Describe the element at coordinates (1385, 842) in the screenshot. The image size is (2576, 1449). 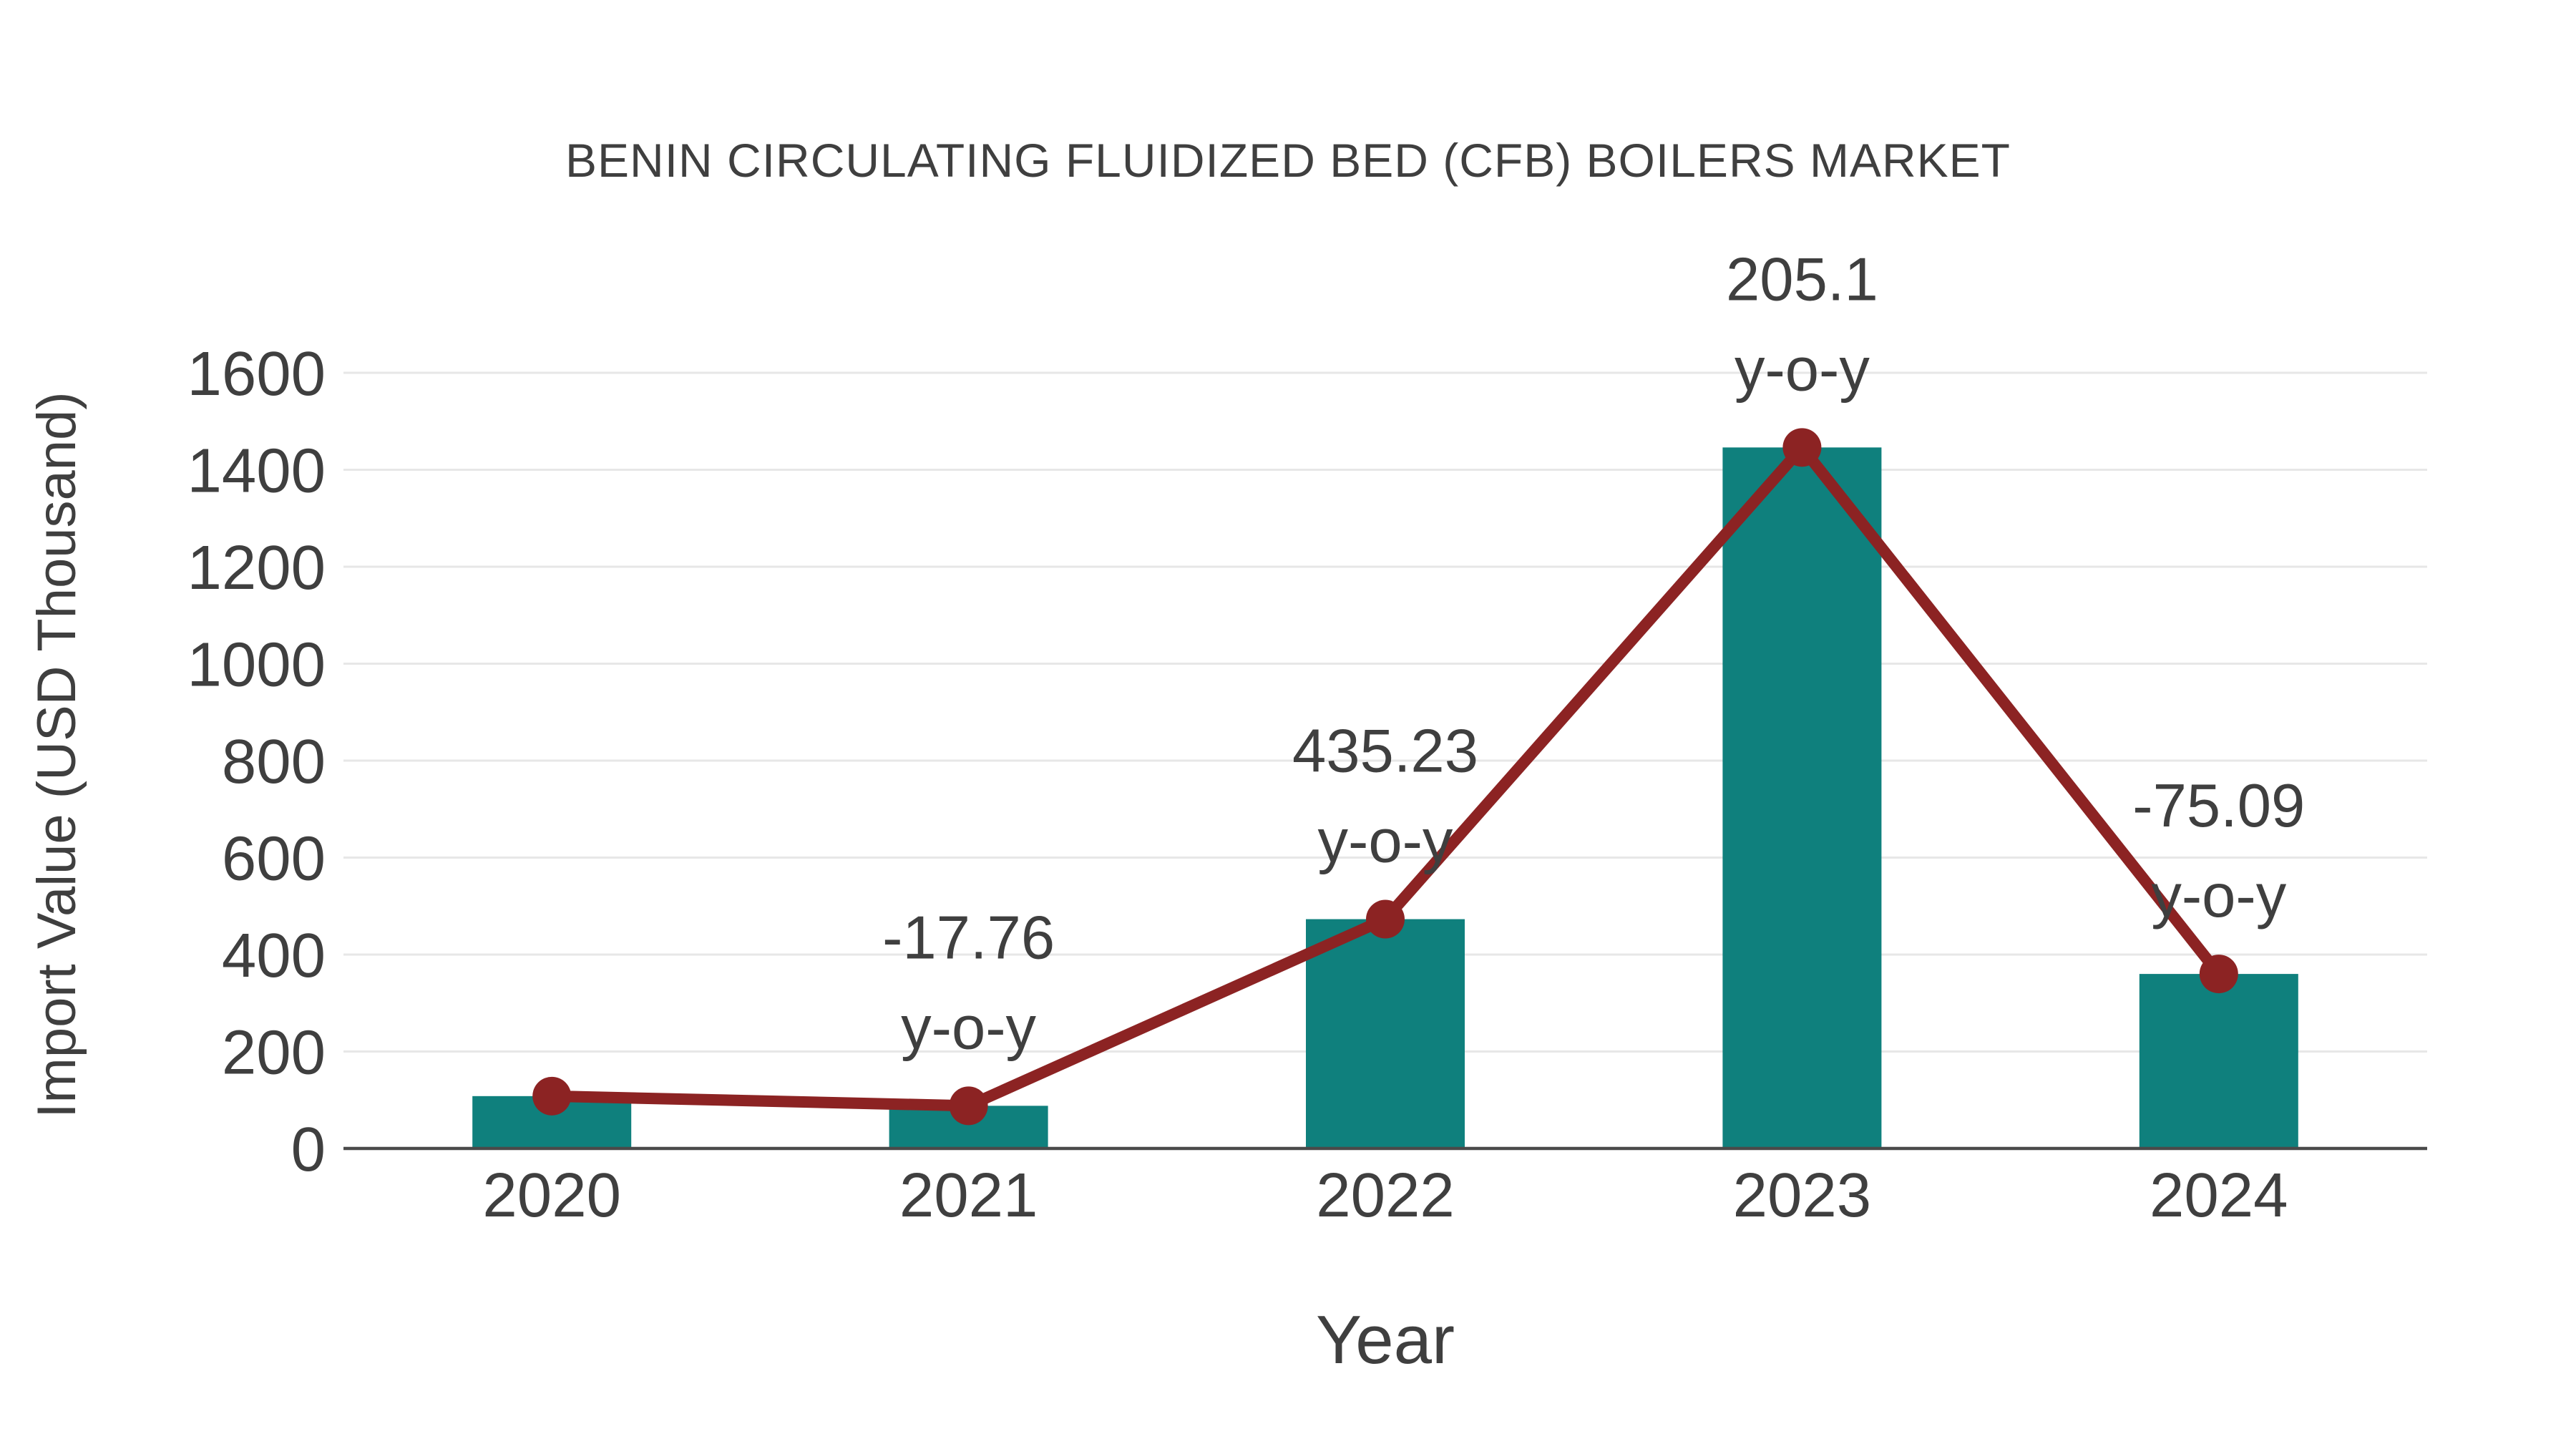
I see `annotation-suffix-2022: y-o-y` at that location.